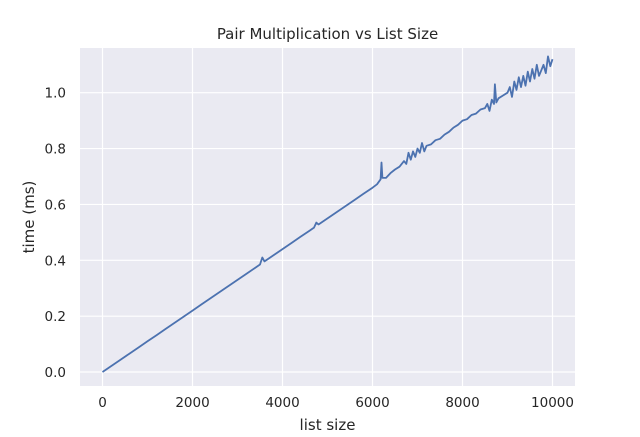 The width and height of the screenshot is (640, 437). I want to click on y-tick-label: 1.0, so click(55, 94).